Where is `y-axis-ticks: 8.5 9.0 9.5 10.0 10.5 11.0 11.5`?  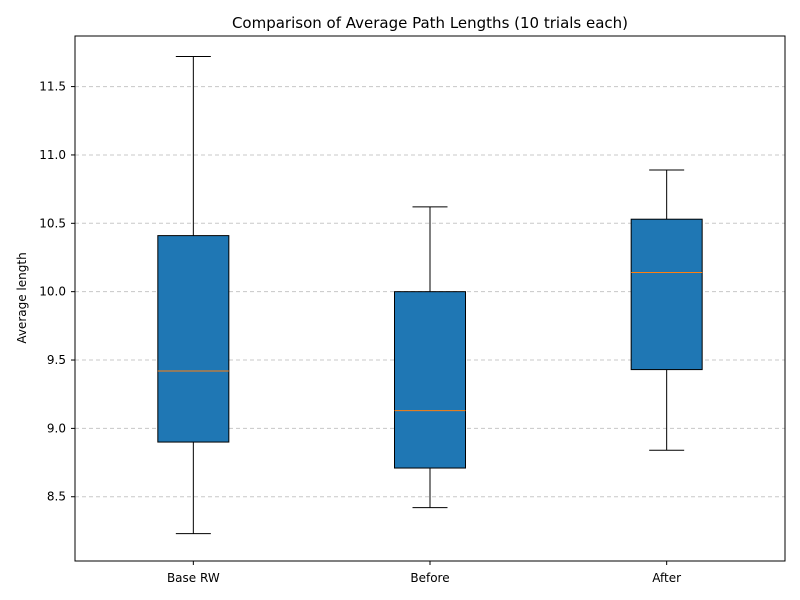
y-axis-ticks: 8.5 9.0 9.5 10.0 10.5 11.0 11.5 is located at coordinates (57, 292).